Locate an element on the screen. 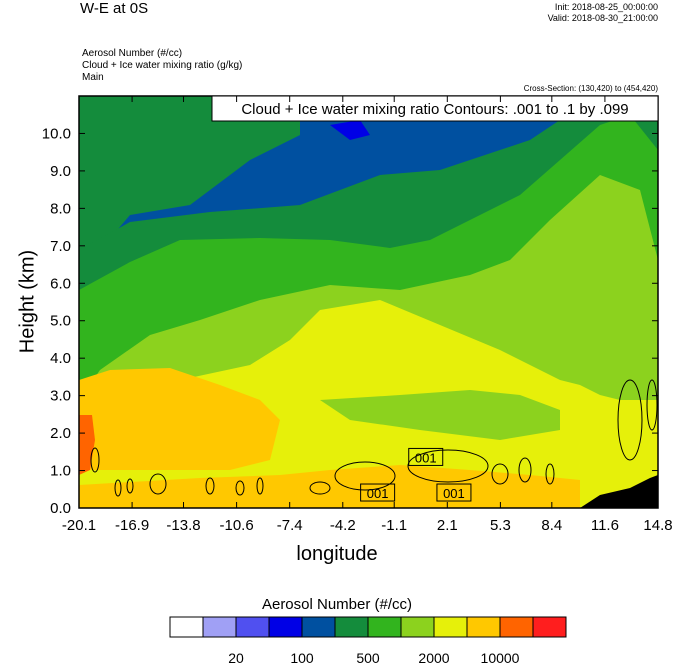  y-tick-label: 1.0 is located at coordinates (60, 471).